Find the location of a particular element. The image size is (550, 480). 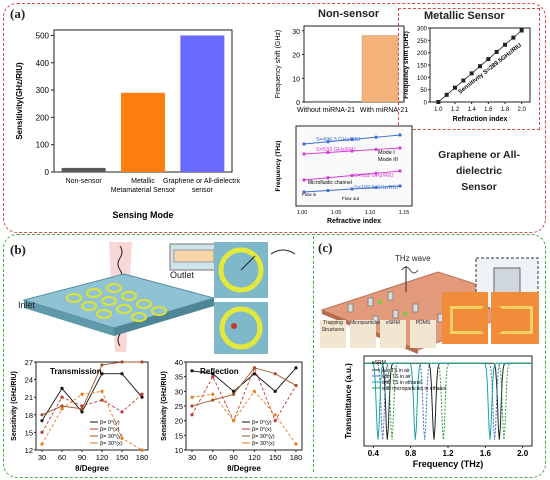

legend-entry: β= 0°(x) is located at coordinates (262, 430).